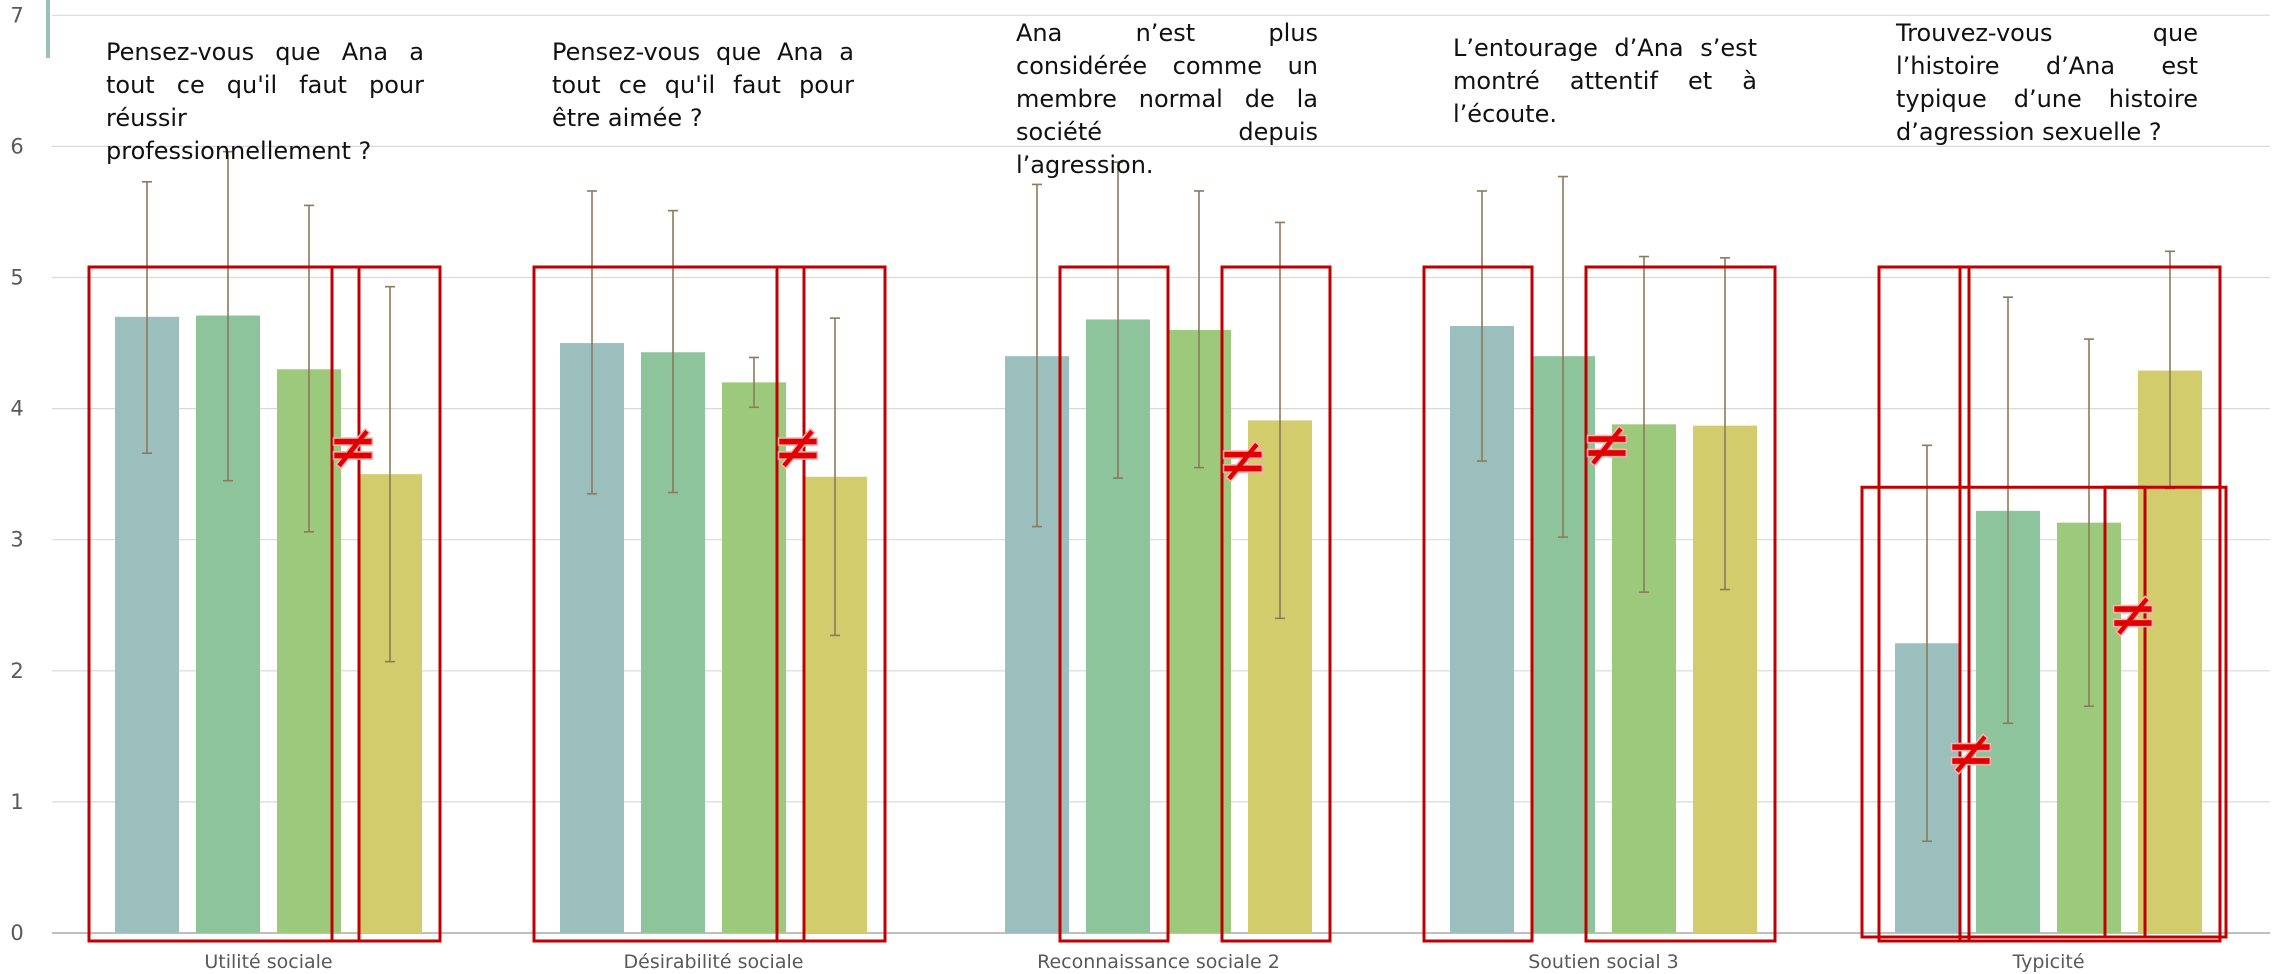 This screenshot has width=2277, height=974. I want to click on y-tick-label: 6, so click(16, 146).